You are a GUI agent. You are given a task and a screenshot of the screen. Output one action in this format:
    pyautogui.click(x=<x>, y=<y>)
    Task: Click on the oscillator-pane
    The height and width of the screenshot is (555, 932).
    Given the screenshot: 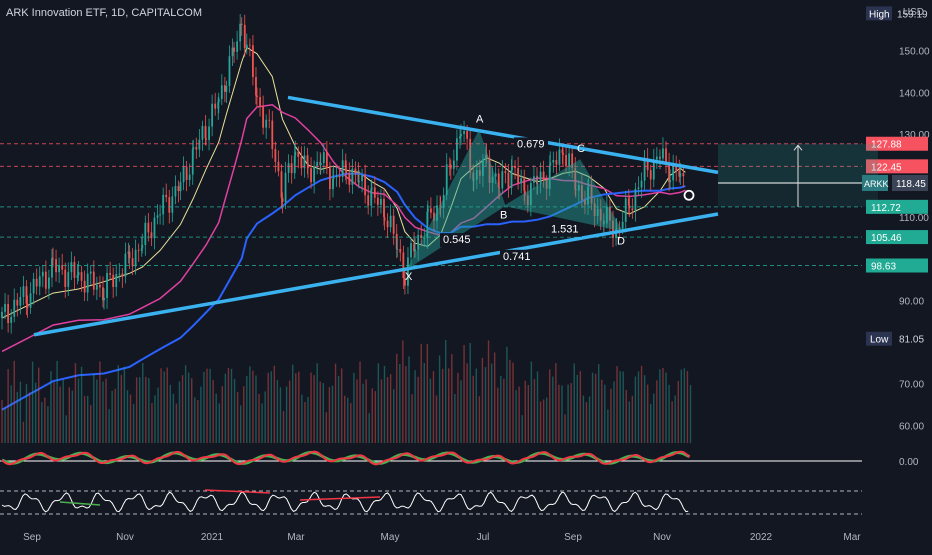 What is the action you would take?
    pyautogui.click(x=346, y=458)
    